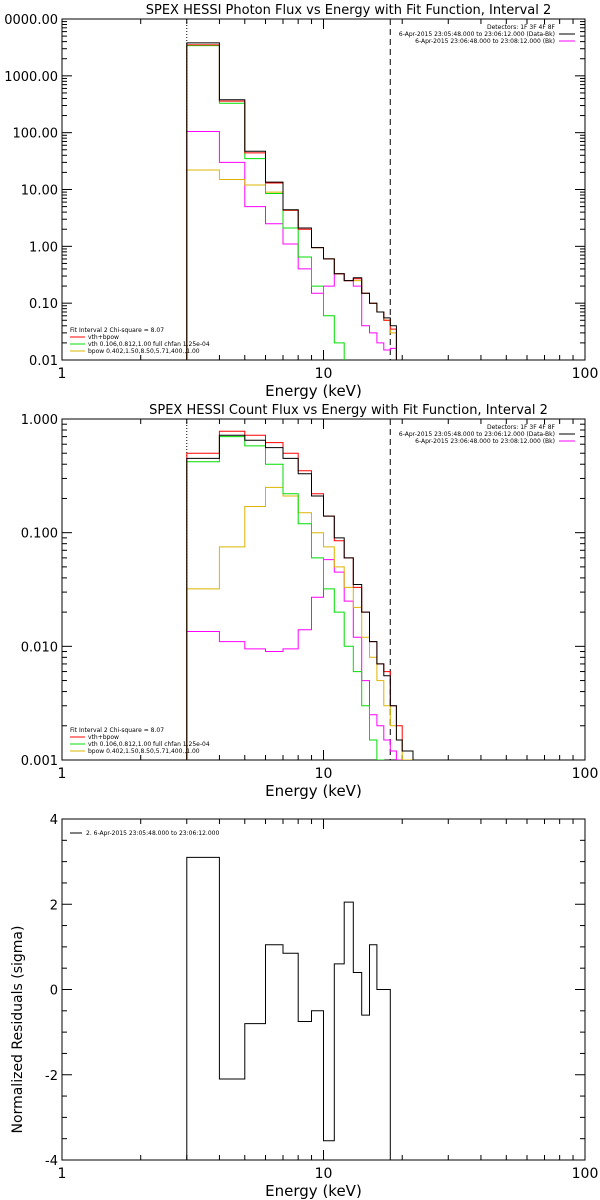 This screenshot has height=1200, width=600. What do you see at coordinates (43, 247) in the screenshot?
I see `y-tick-label: 1.00` at bounding box center [43, 247].